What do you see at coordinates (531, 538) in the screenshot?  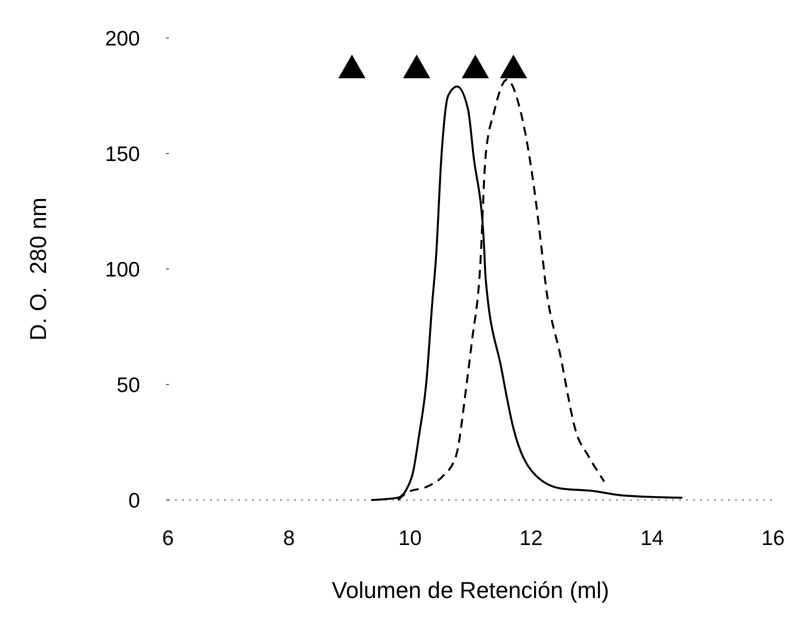 I see `x-tick-label: 12` at bounding box center [531, 538].